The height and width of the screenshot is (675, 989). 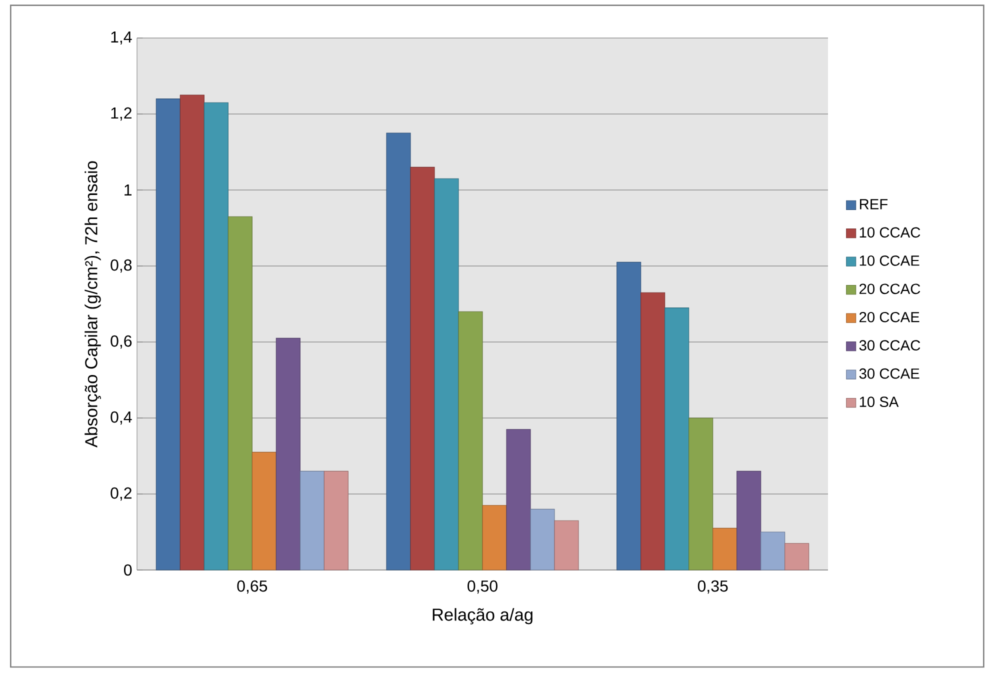 I want to click on x-tick-label: 0,50, so click(x=483, y=587).